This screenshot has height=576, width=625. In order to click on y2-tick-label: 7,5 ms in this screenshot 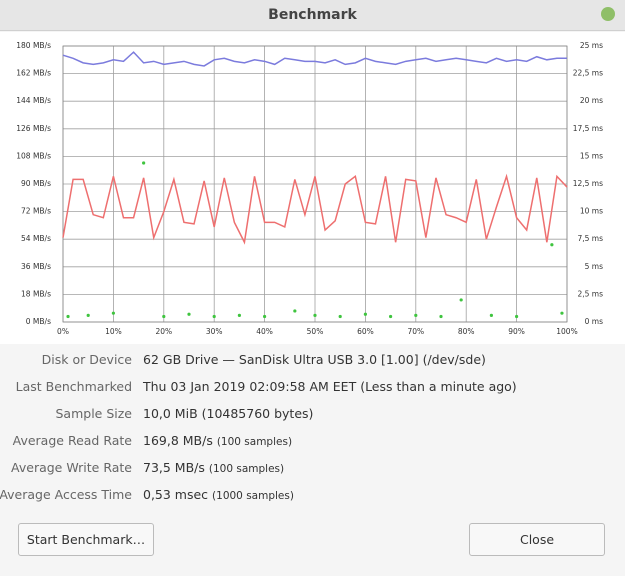, I will do `click(590, 238)`.